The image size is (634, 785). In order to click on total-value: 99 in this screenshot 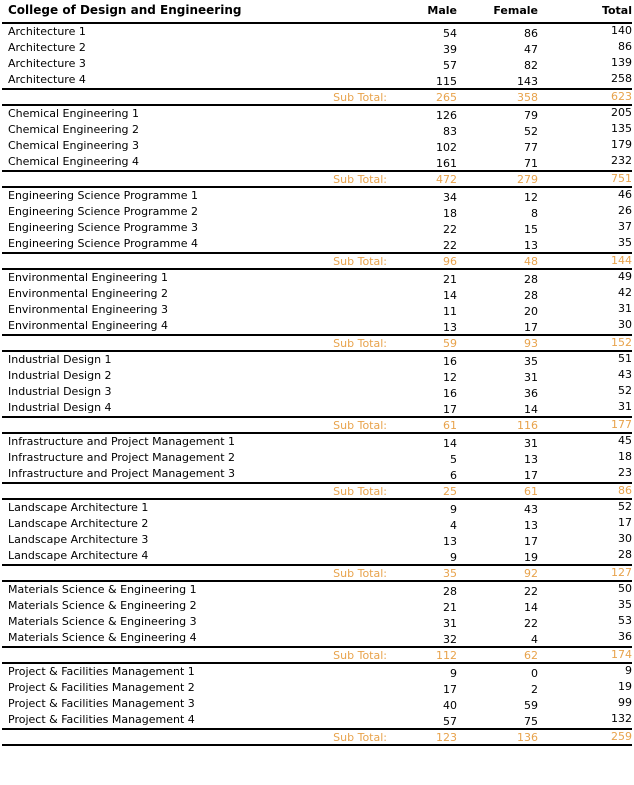, I will do `click(625, 702)`.